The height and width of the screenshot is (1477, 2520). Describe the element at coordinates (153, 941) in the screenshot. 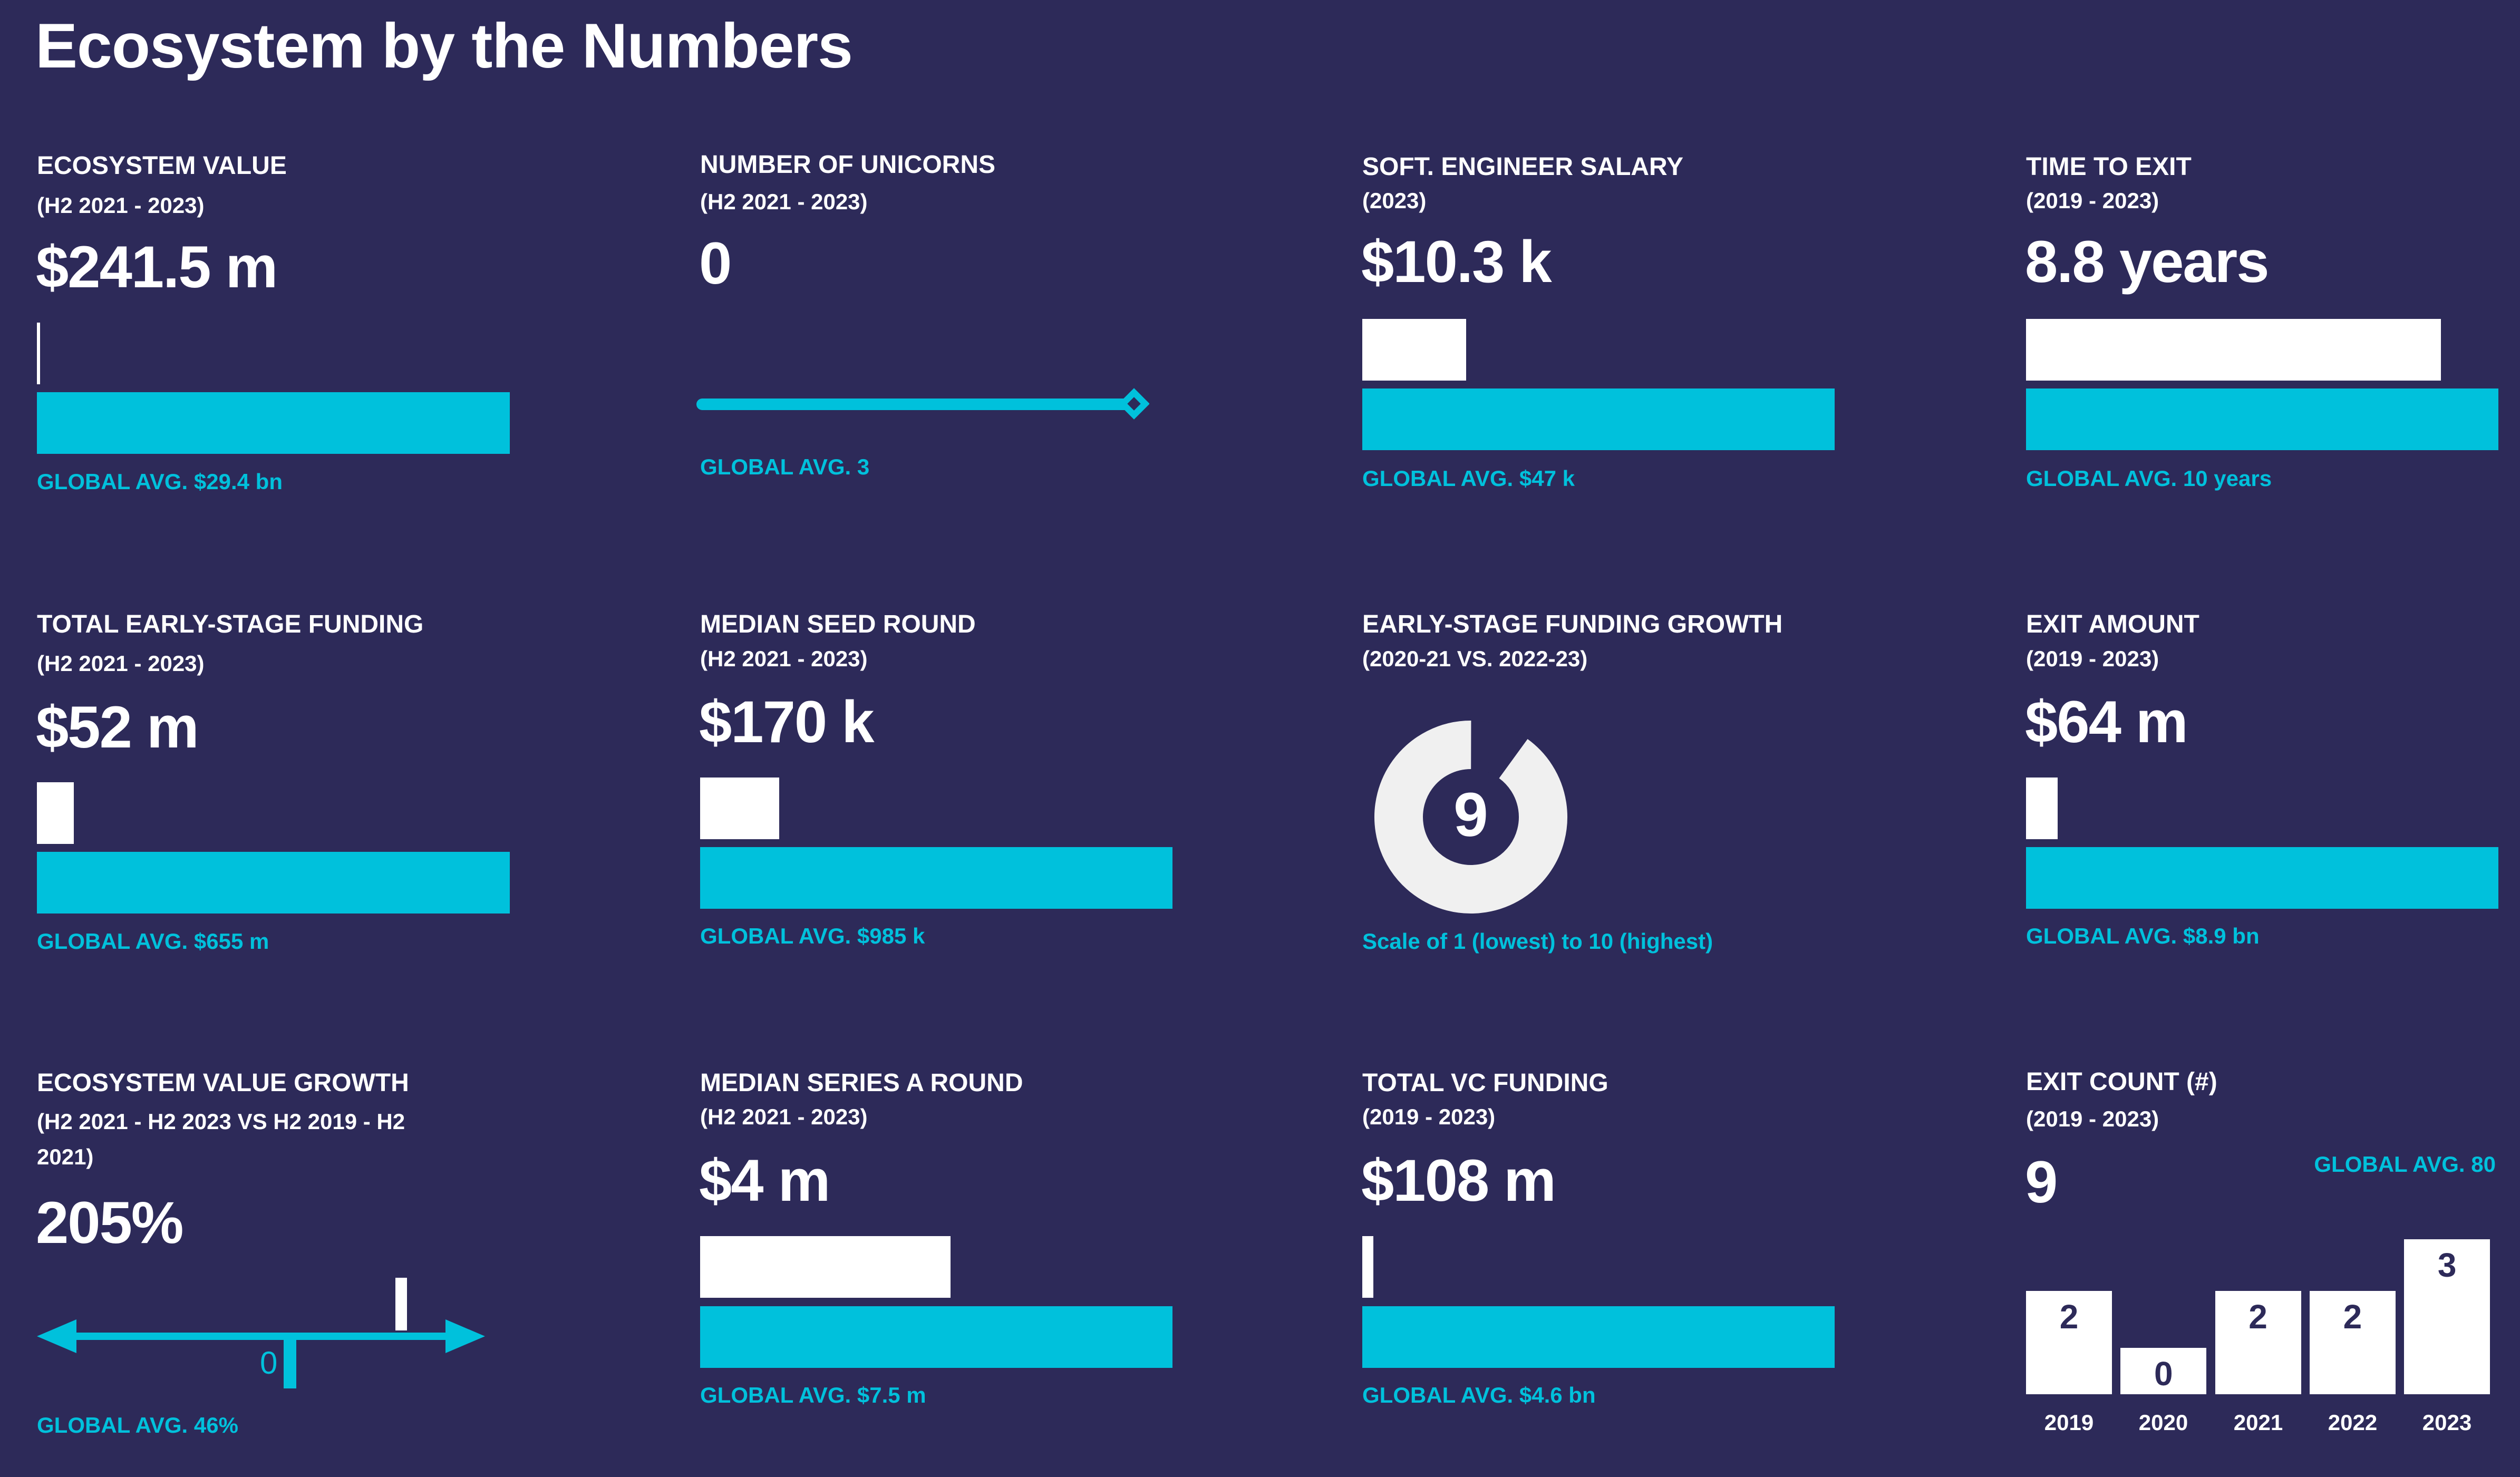

I see `global-avg-label: GLOBAL AVG. $655 m` at that location.